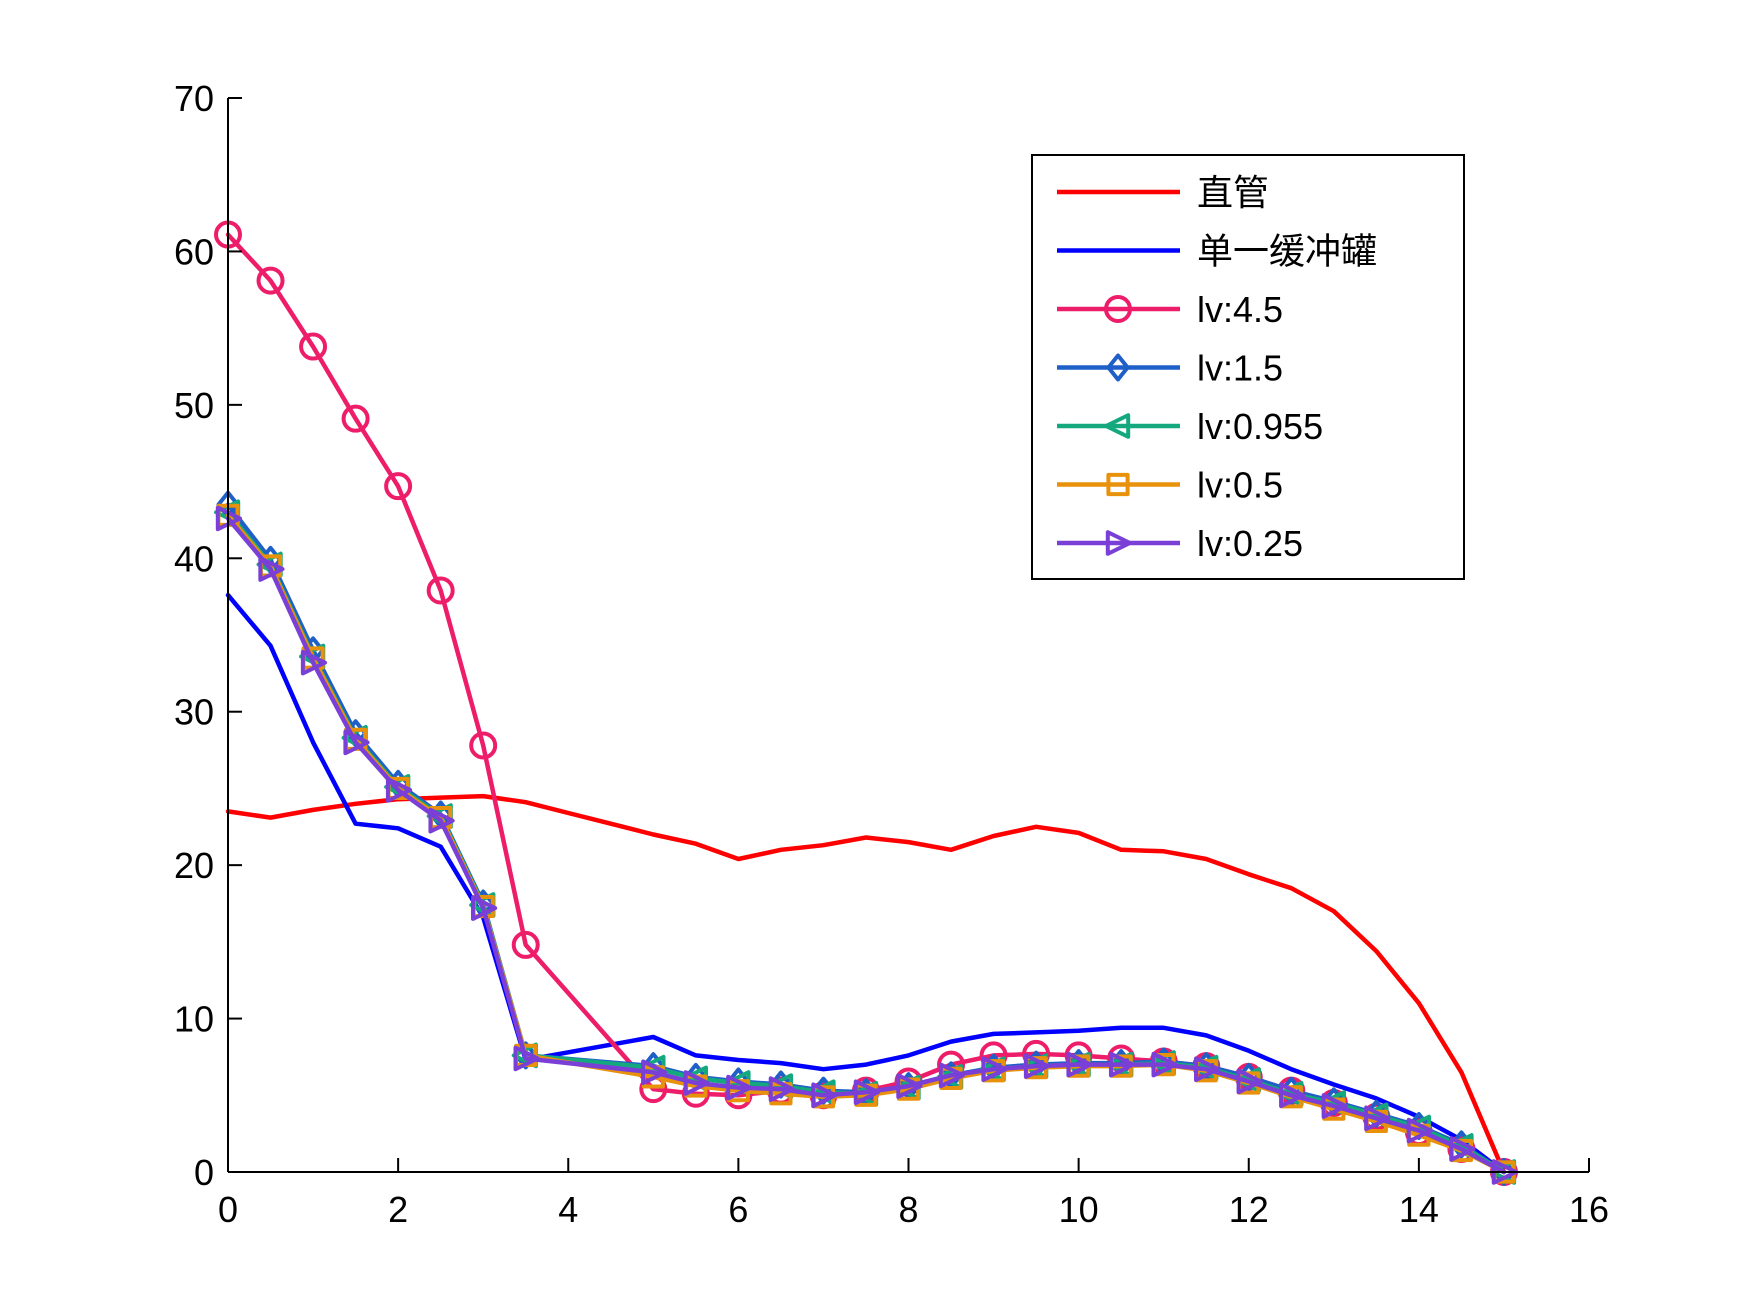  What do you see at coordinates (1260, 426) in the screenshot?
I see `legend-label-4: lv:0.955` at bounding box center [1260, 426].